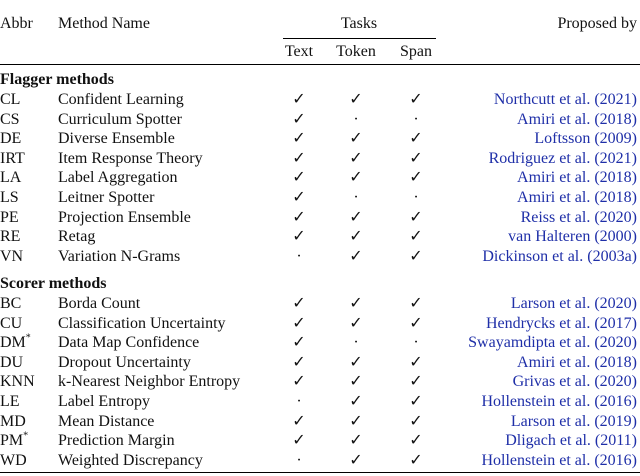  I want to click on task-span: ·, so click(416, 119).